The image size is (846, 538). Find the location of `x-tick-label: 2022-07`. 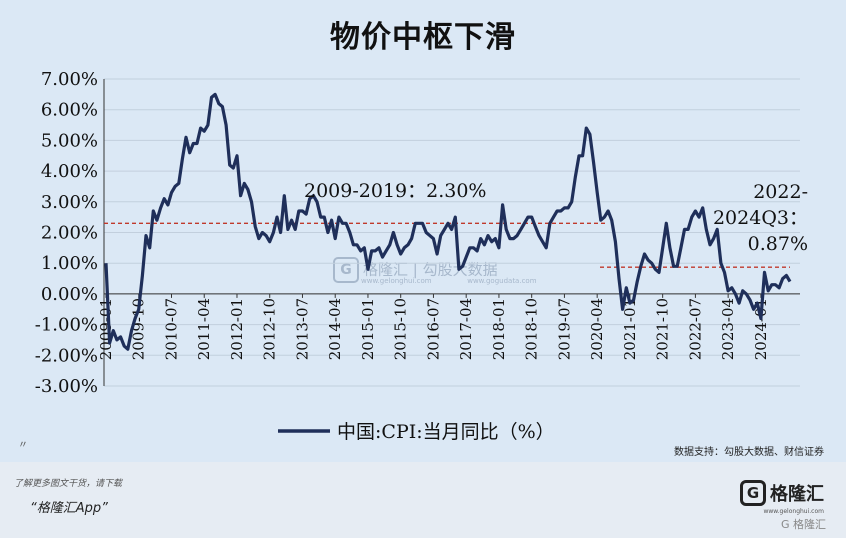

x-tick-label: 2022-07 is located at coordinates (695, 329).